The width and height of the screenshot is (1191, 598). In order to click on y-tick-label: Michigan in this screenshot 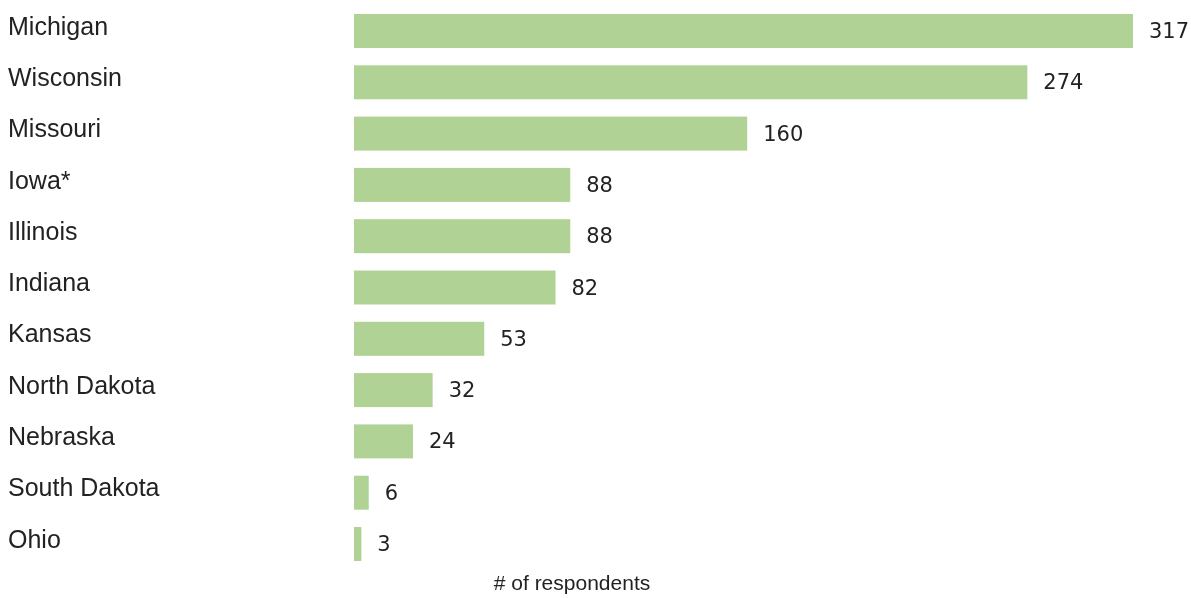, I will do `click(58, 25)`.